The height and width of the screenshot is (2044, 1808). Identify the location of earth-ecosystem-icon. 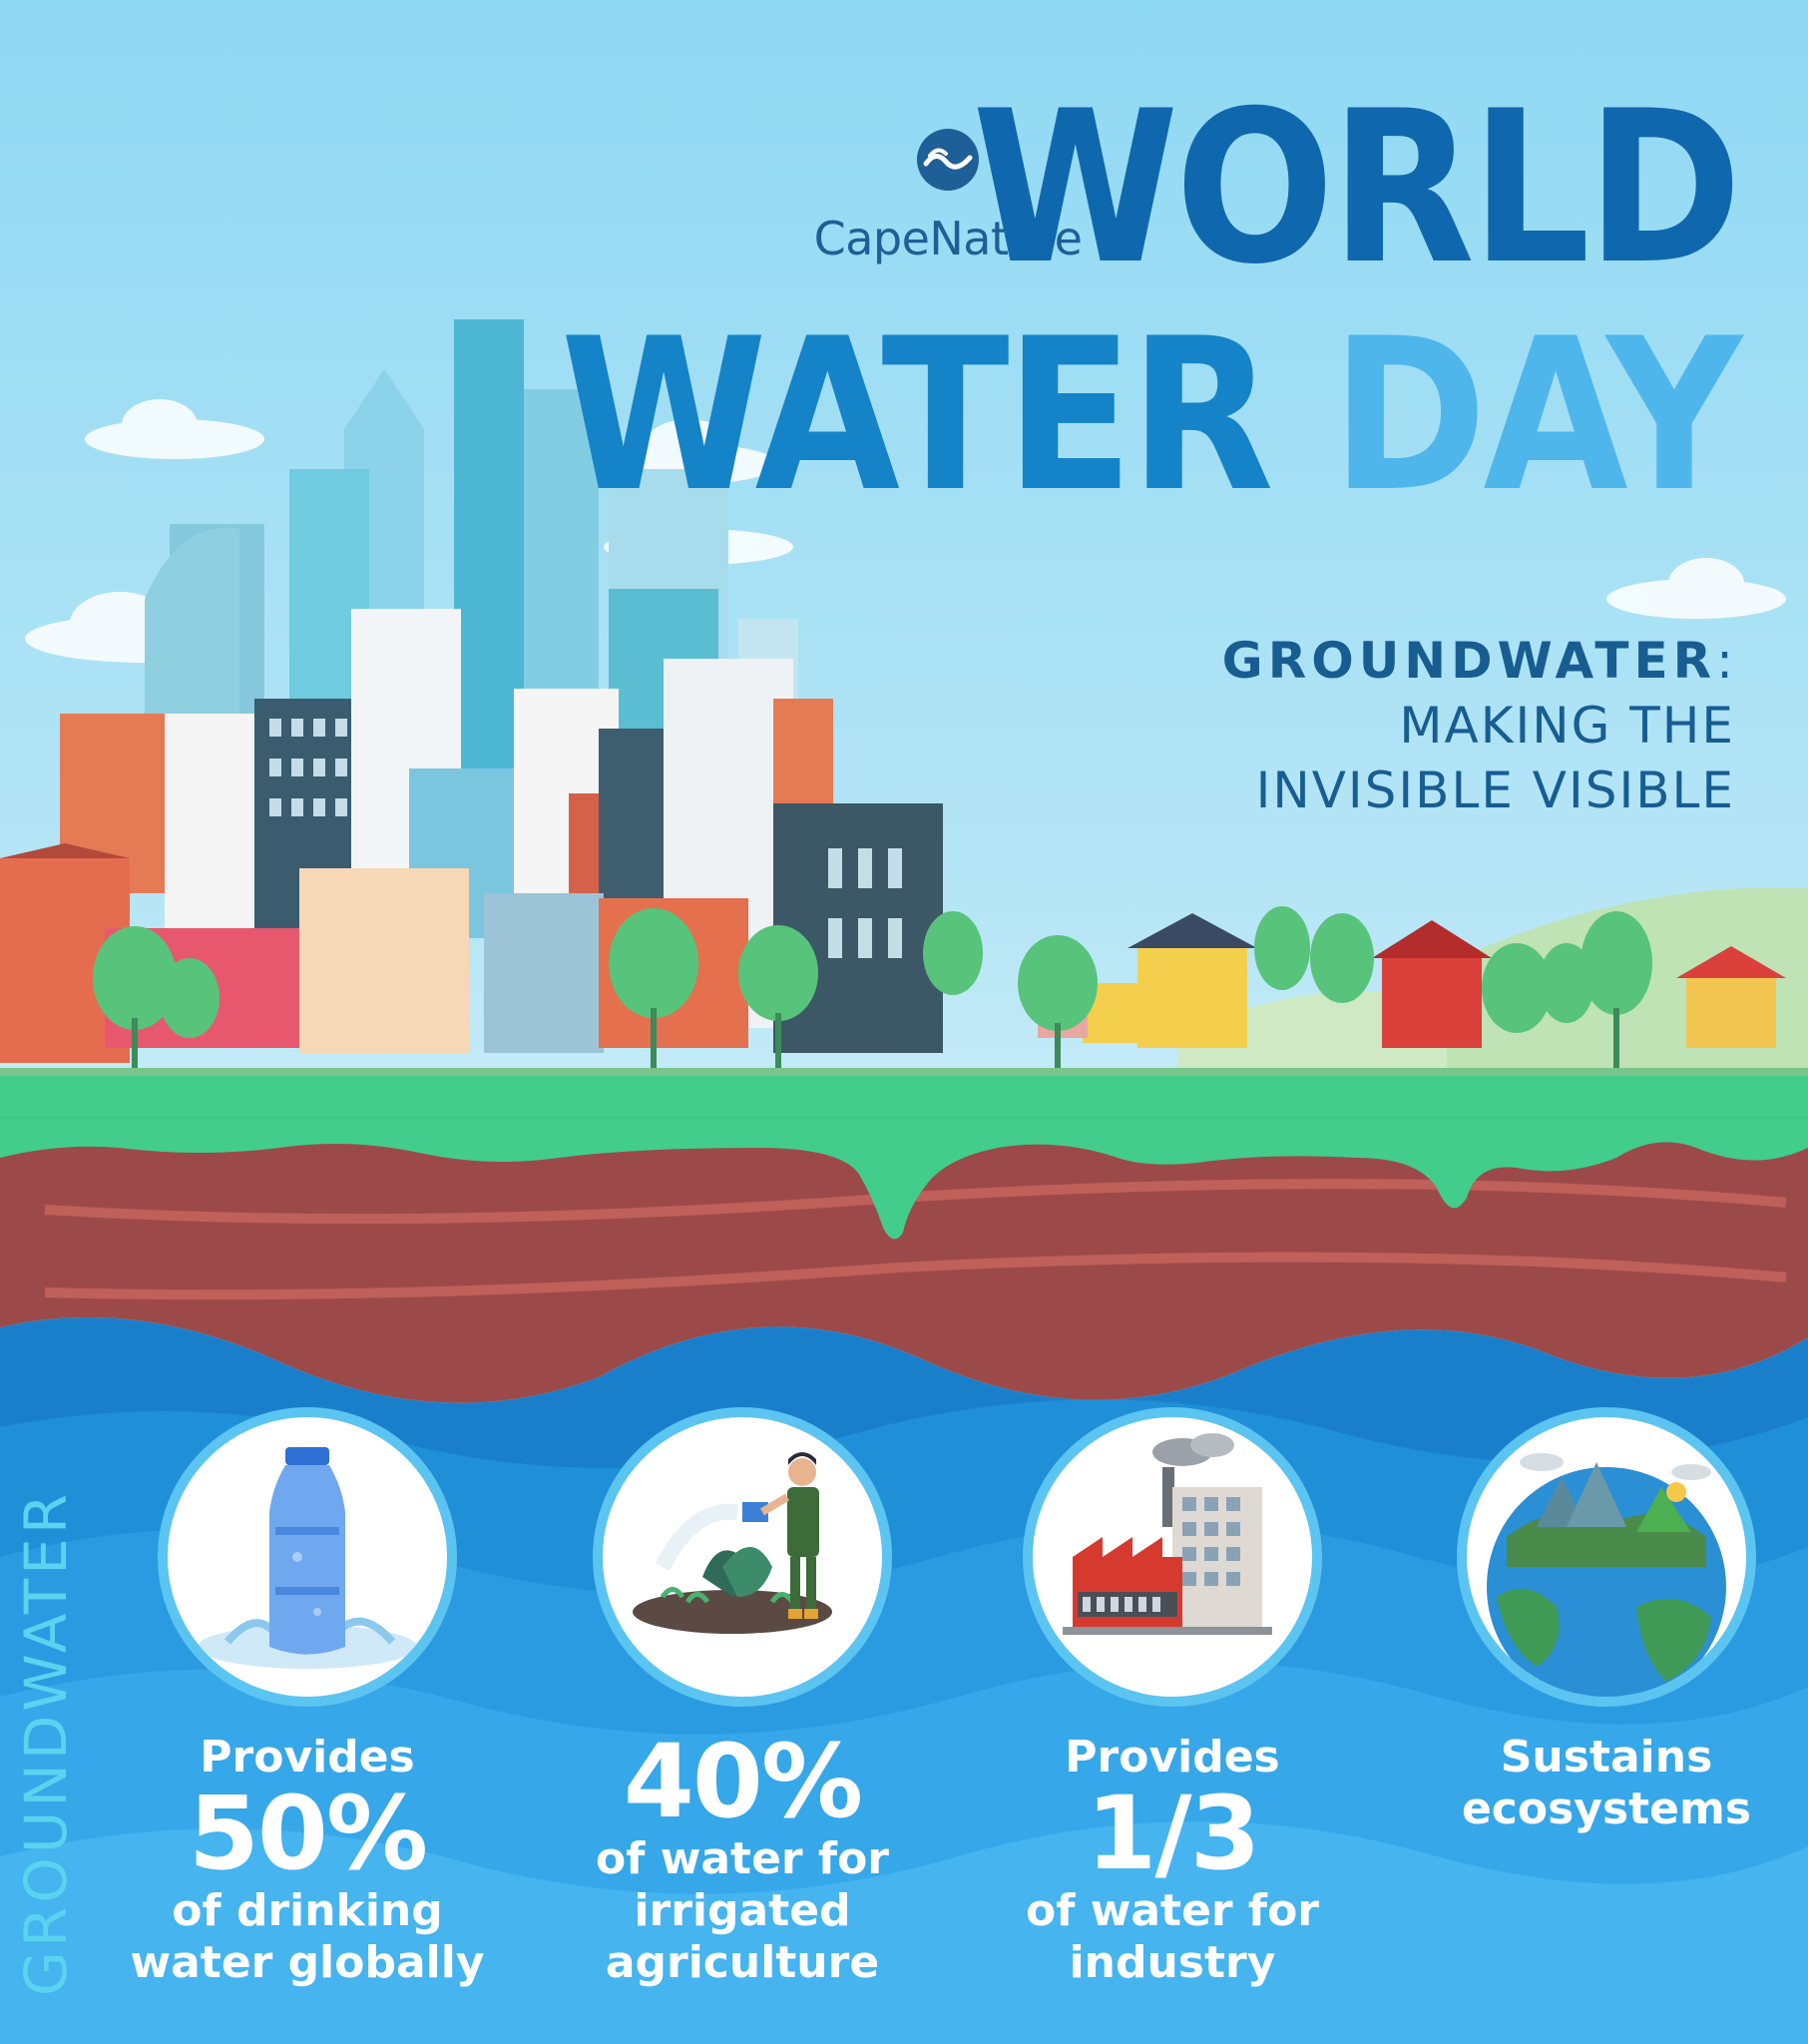
(1606, 1557).